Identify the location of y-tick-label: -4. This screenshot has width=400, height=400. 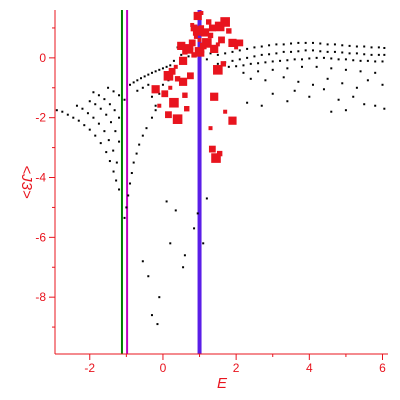
(40, 178).